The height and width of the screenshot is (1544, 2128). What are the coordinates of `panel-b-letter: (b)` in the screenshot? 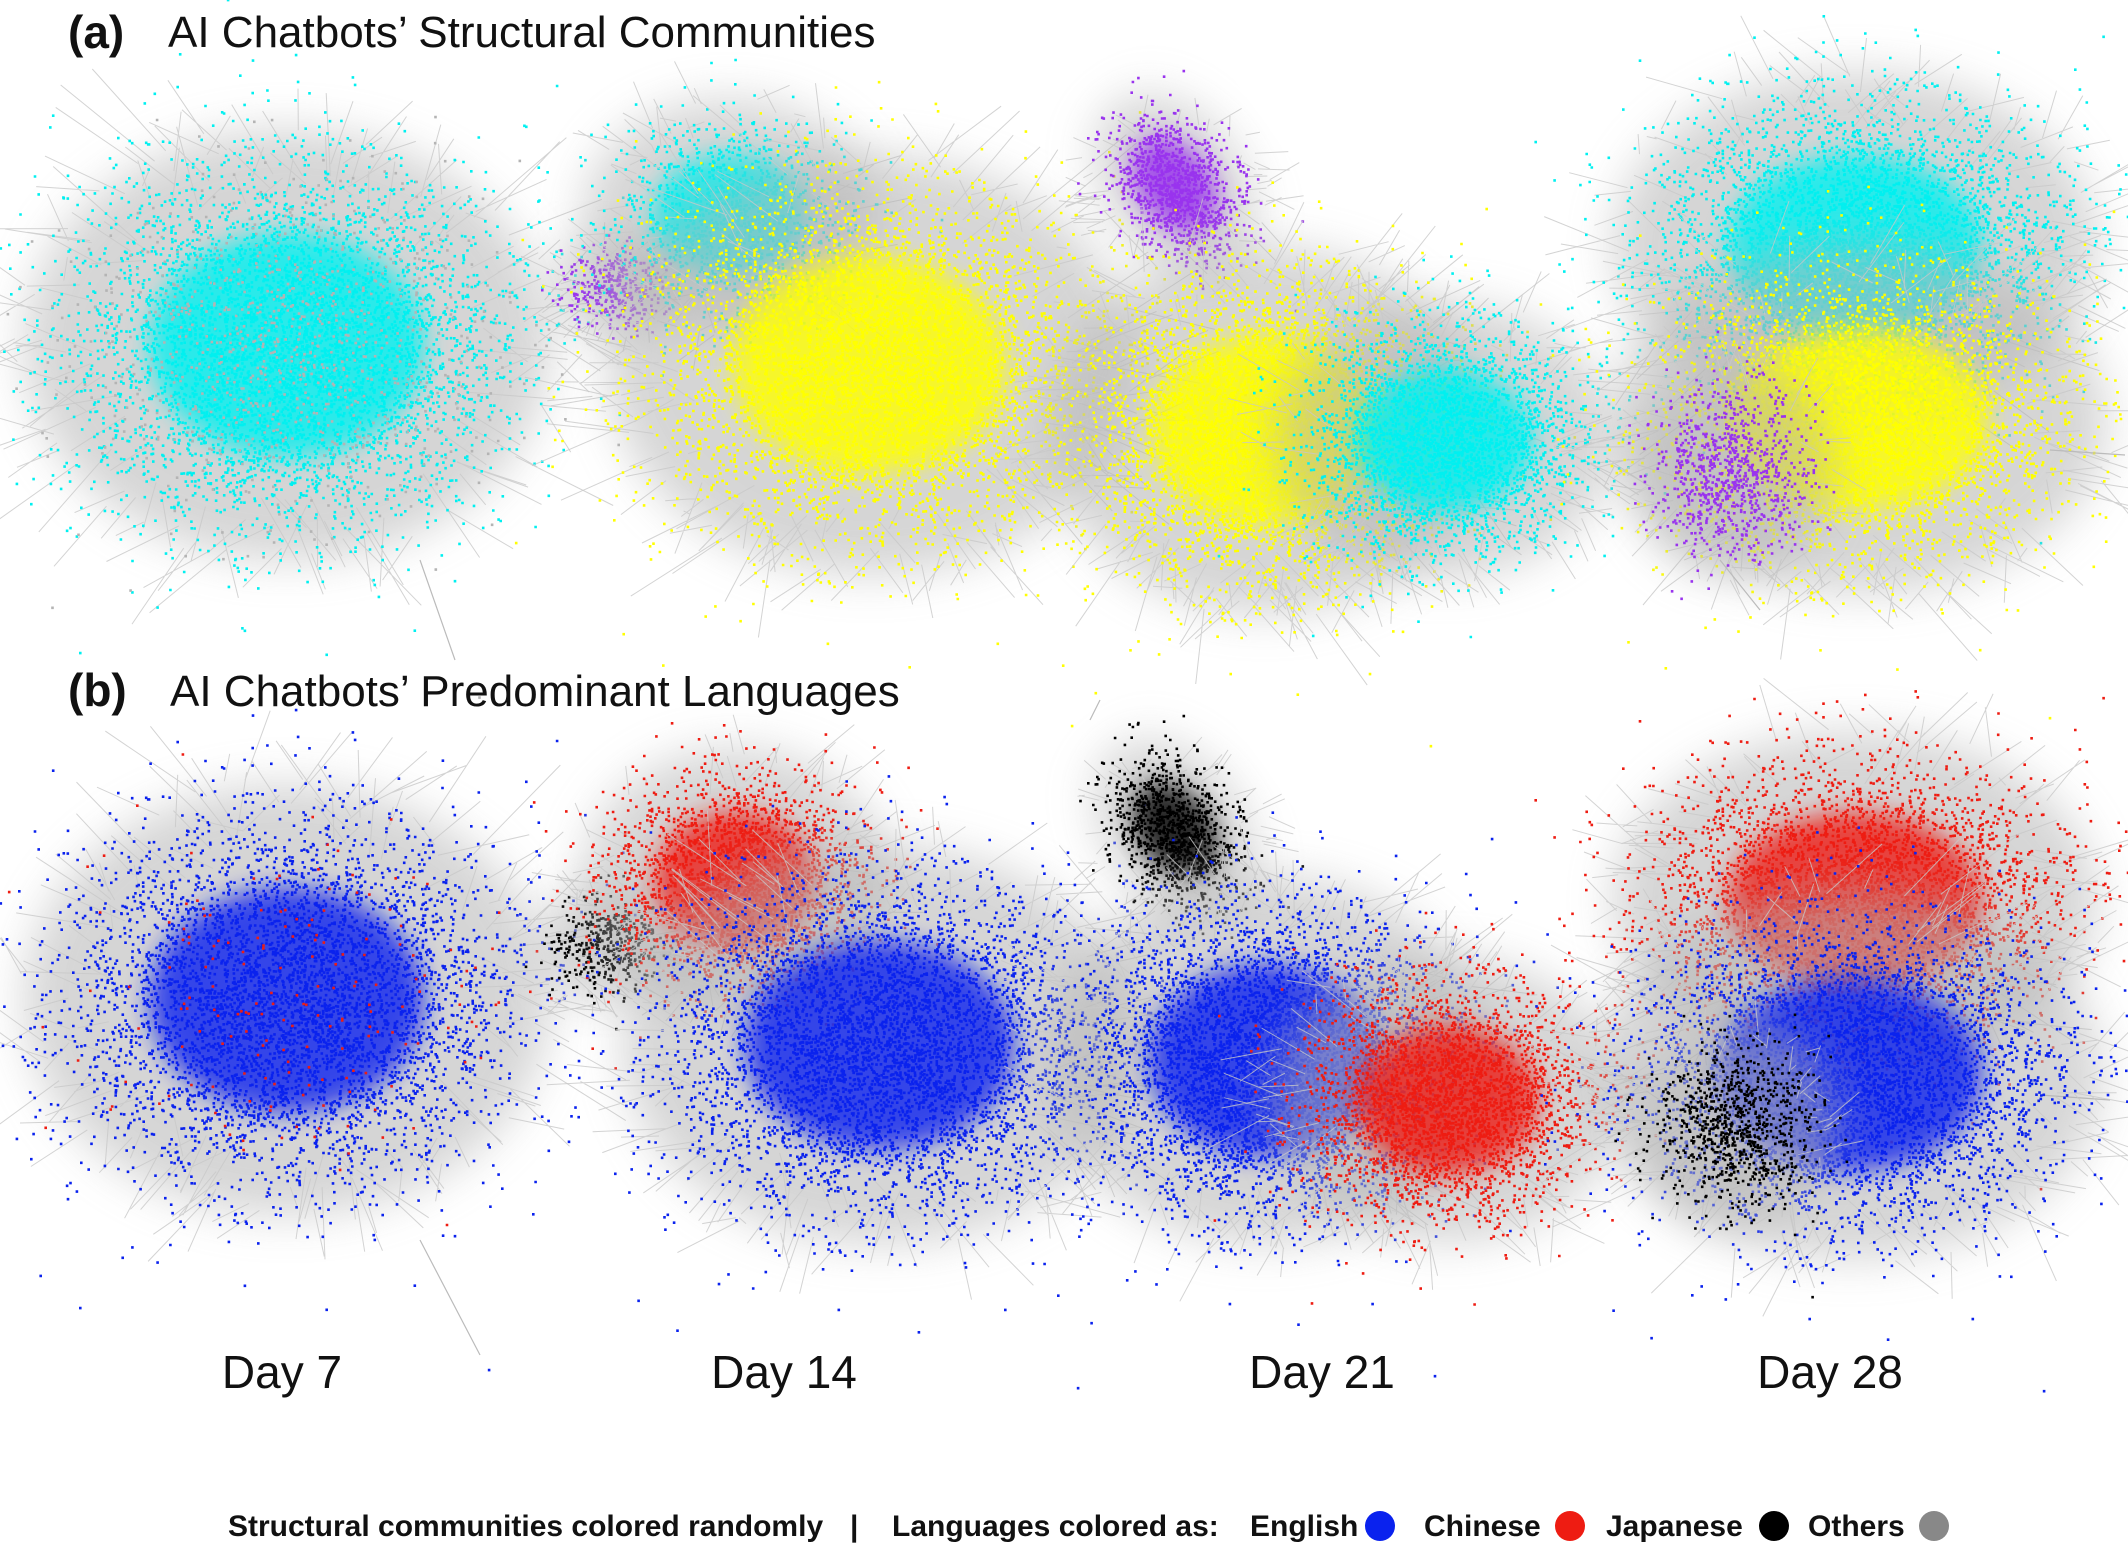 It's located at (97, 690).